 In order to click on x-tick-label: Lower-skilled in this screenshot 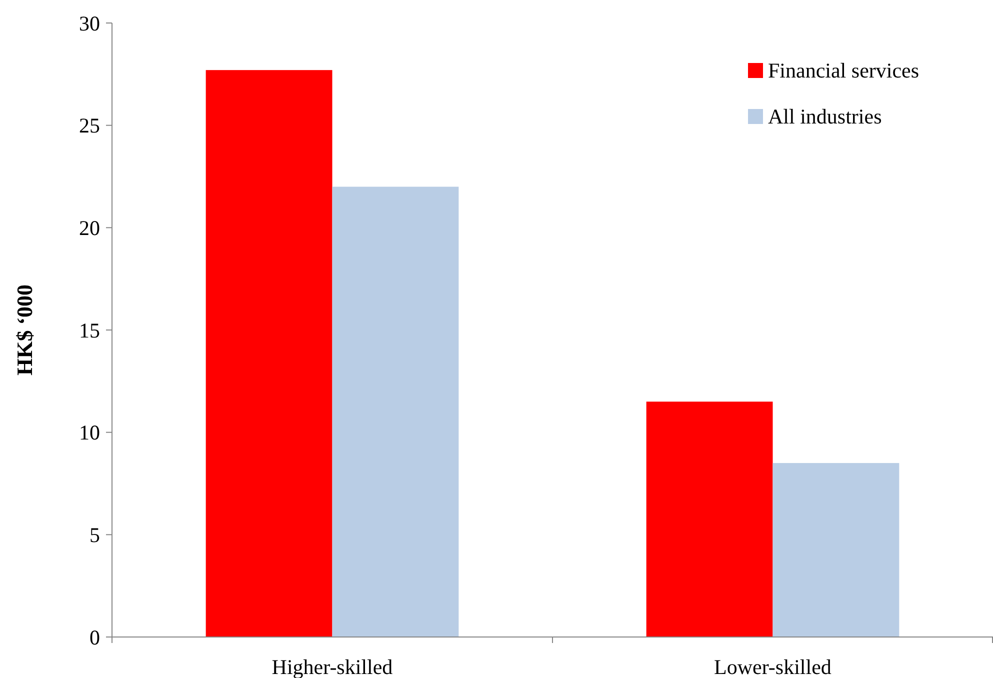, I will do `click(773, 666)`.